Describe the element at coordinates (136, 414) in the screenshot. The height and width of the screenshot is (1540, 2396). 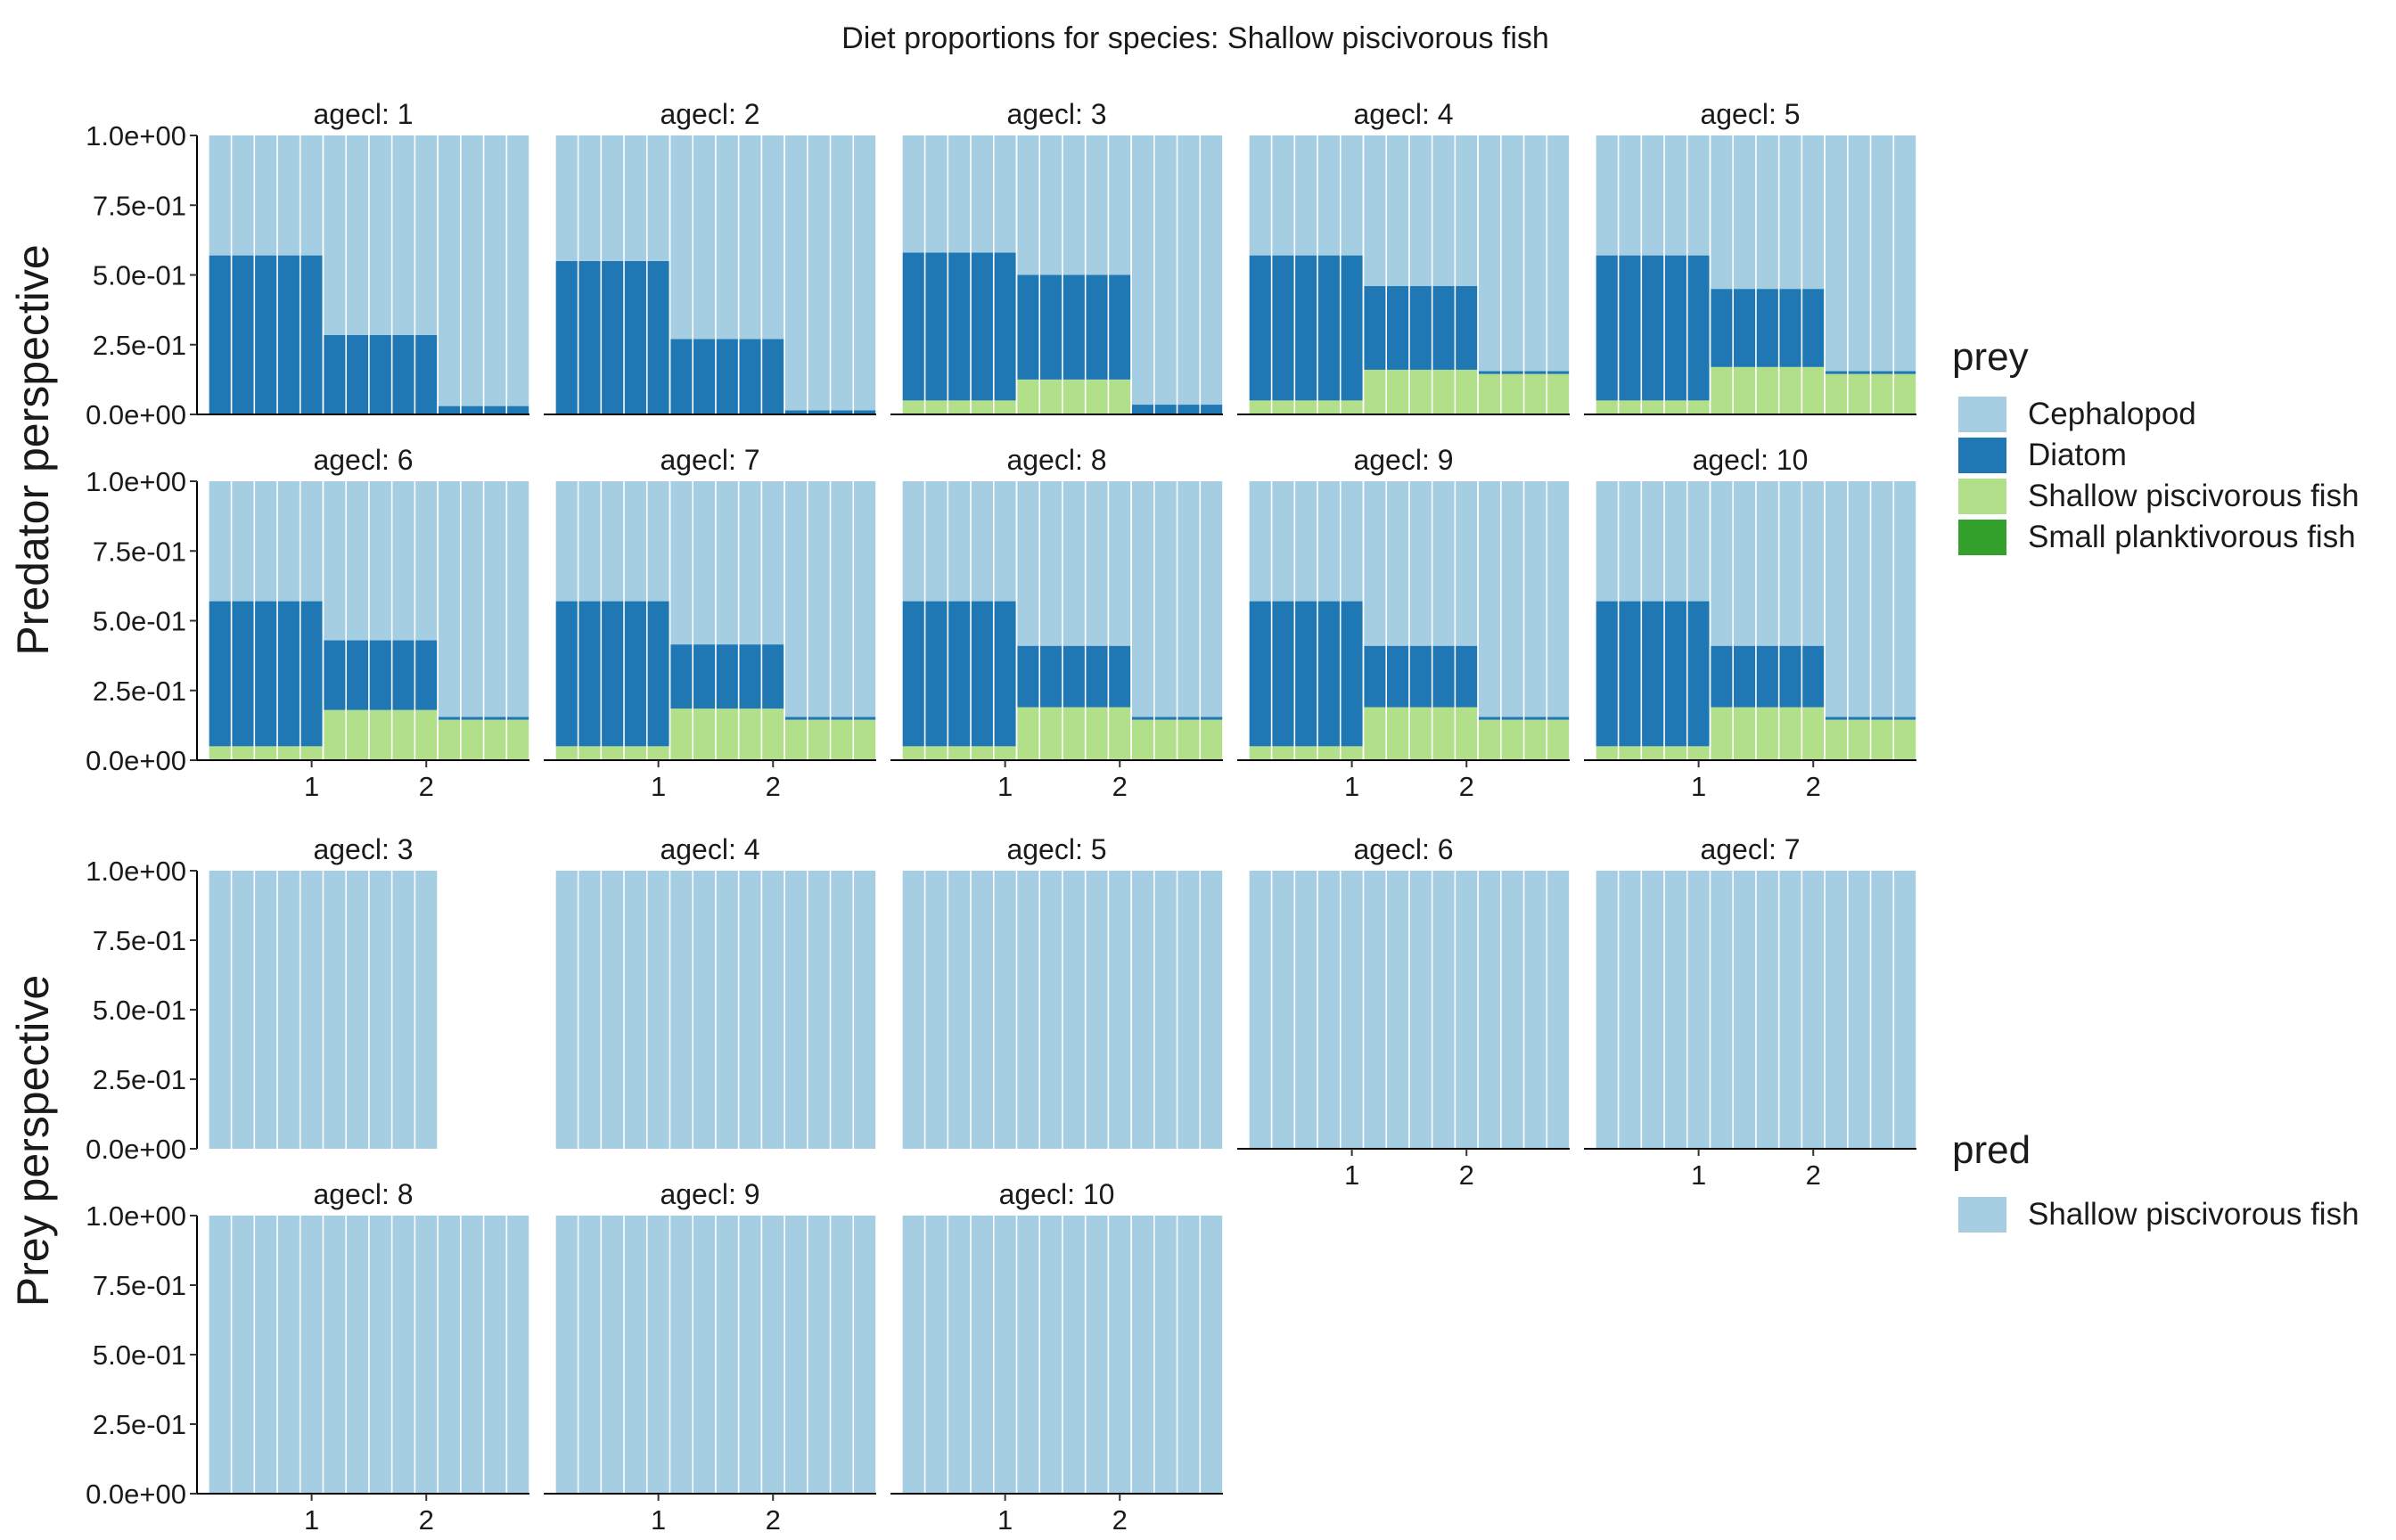
I see `predator-y-tick-label: 0.0e+00` at that location.